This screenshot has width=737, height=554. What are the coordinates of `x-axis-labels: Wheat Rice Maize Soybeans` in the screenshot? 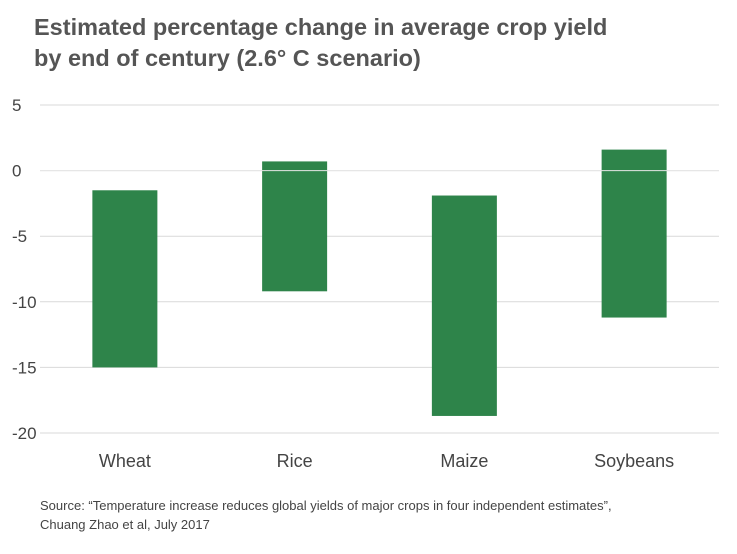 It's located at (386, 461).